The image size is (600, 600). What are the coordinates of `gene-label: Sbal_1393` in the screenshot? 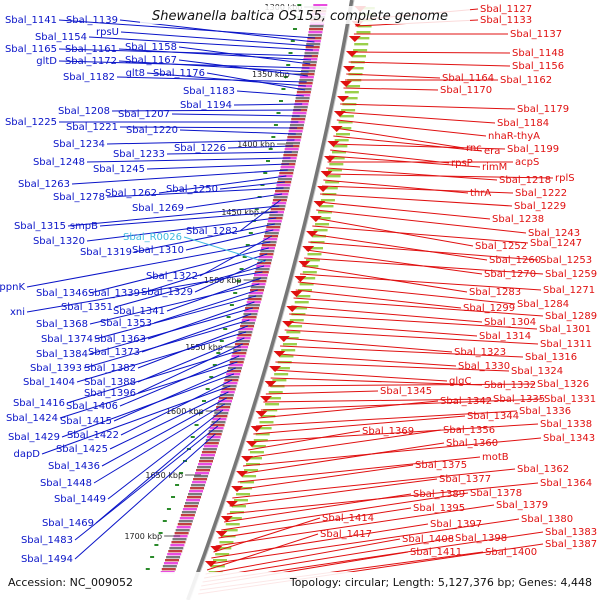 It's located at (56, 368).